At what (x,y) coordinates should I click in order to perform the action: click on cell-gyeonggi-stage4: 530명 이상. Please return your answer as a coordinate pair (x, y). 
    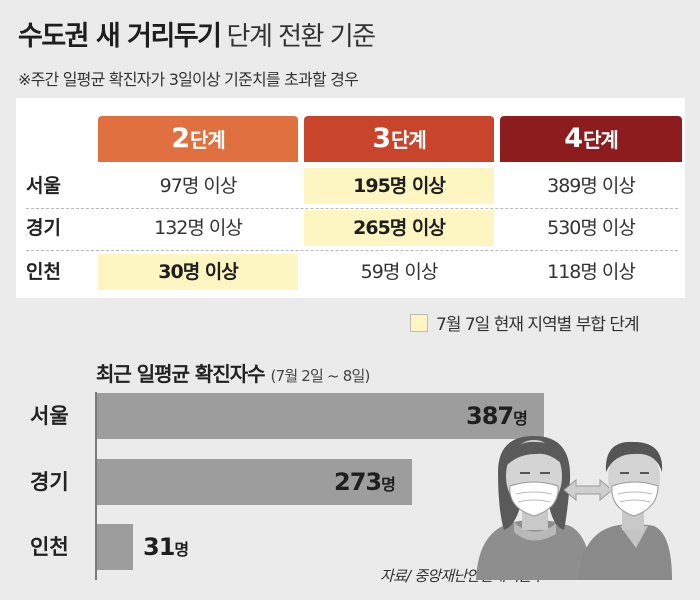
    Looking at the image, I should click on (591, 228).